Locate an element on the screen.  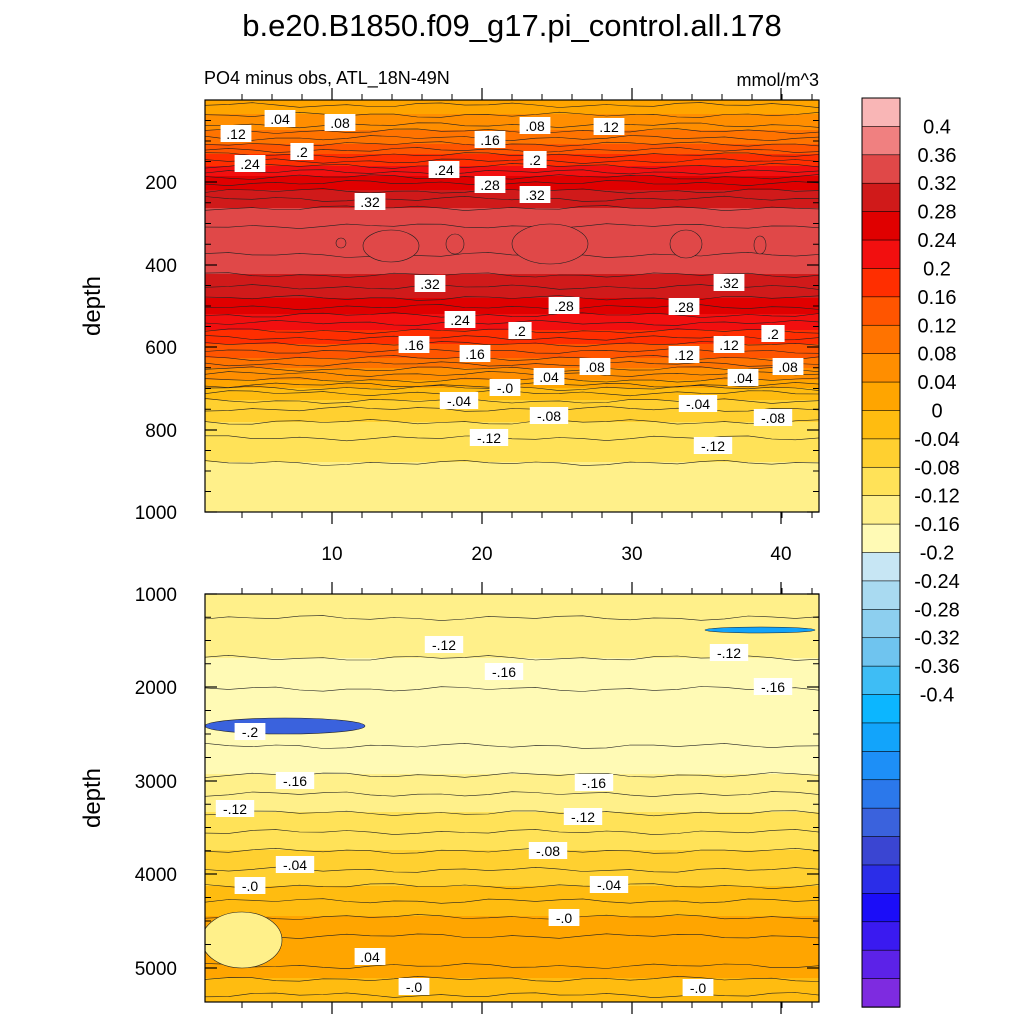
colorbar-level-label: -0.4 is located at coordinates (937, 696).